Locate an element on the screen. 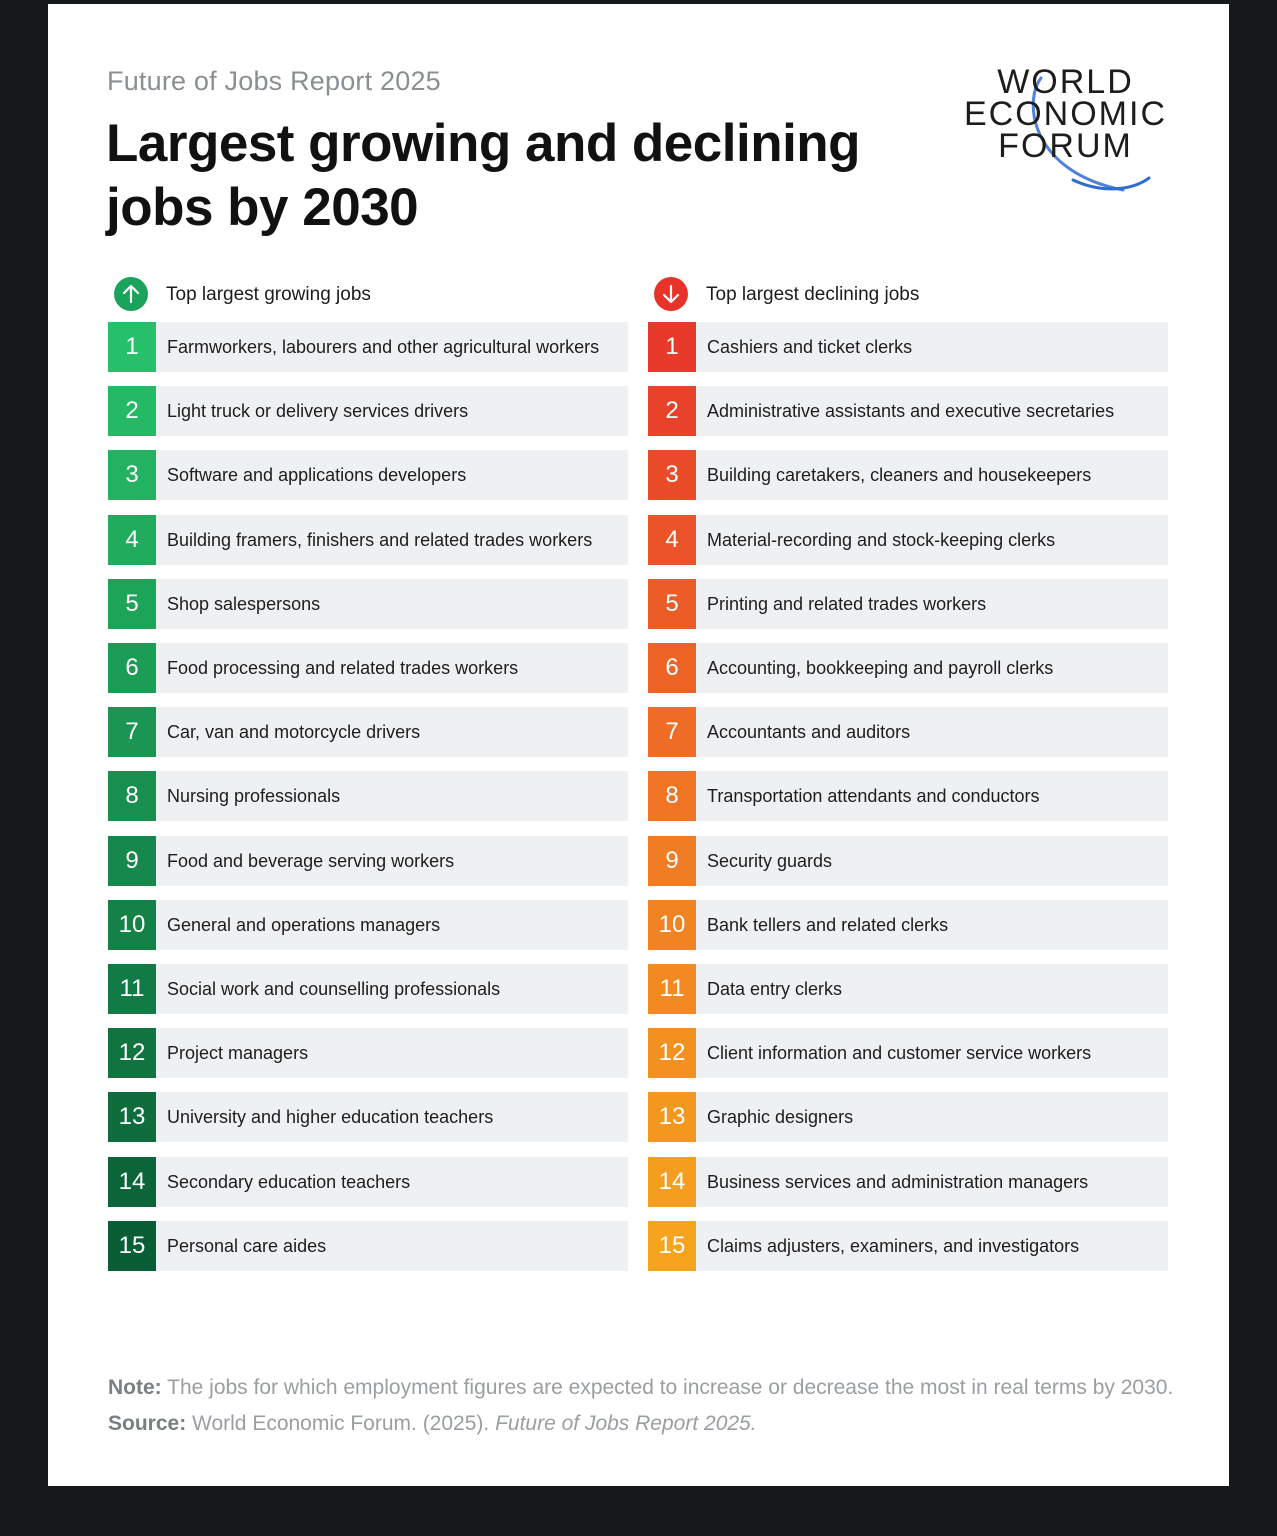 This screenshot has width=1277, height=1536. rank-badge: 8 is located at coordinates (132, 796).